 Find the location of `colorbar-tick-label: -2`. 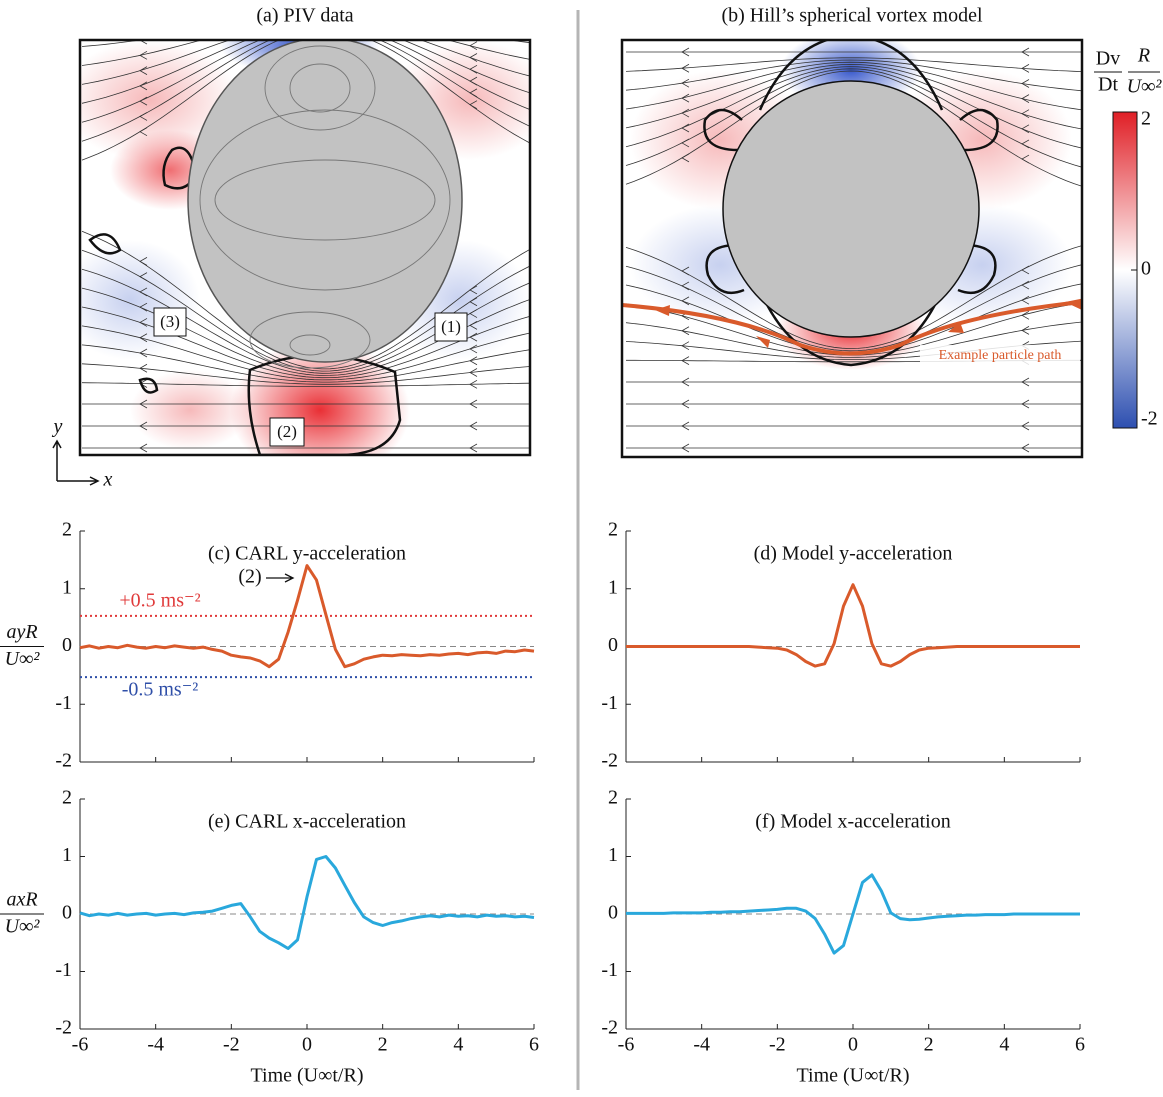

colorbar-tick-label: -2 is located at coordinates (1149, 419).